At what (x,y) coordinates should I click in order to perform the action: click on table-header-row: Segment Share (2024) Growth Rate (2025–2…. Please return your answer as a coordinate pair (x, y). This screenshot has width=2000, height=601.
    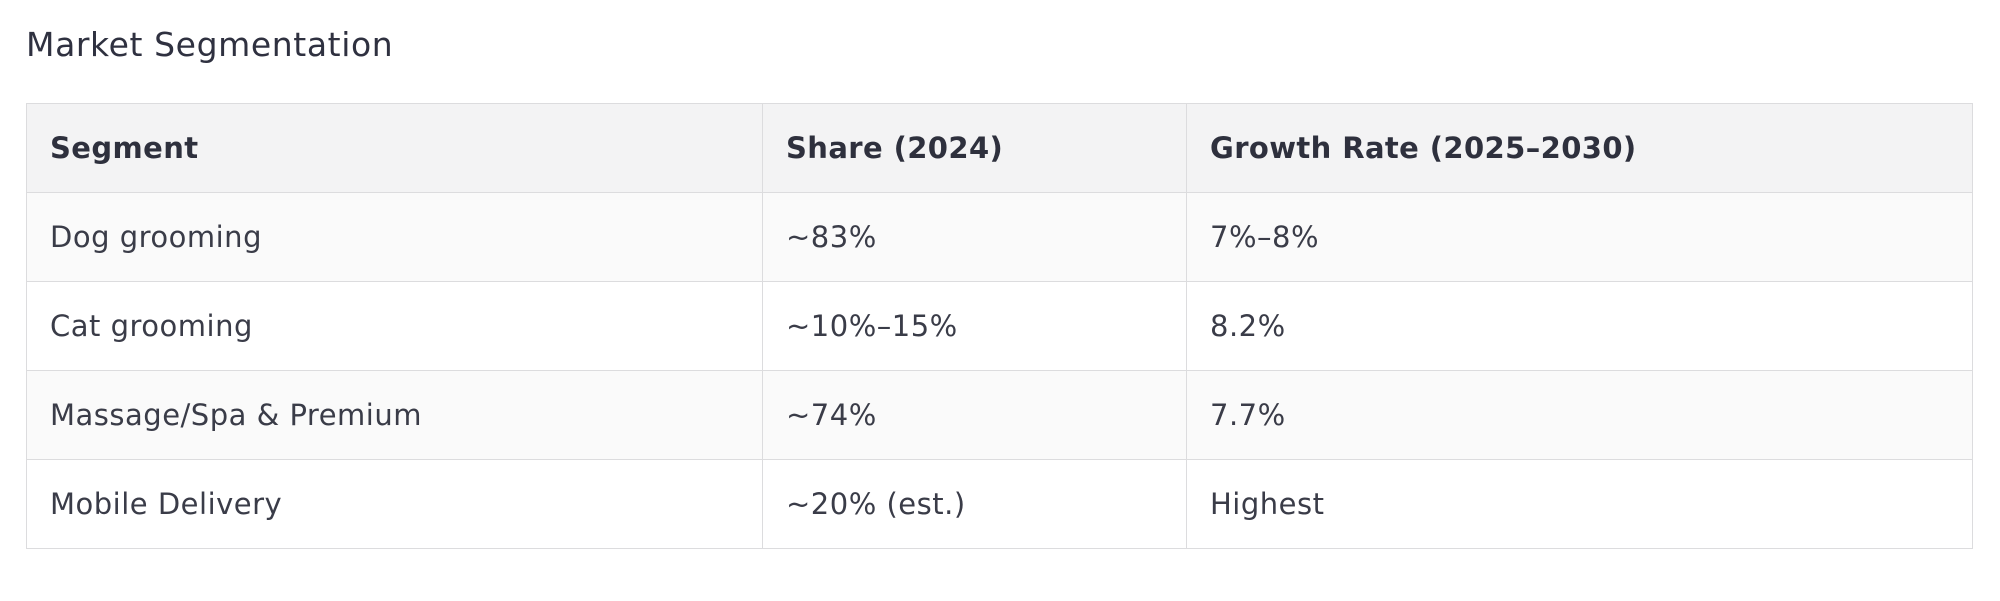
    Looking at the image, I should click on (999, 148).